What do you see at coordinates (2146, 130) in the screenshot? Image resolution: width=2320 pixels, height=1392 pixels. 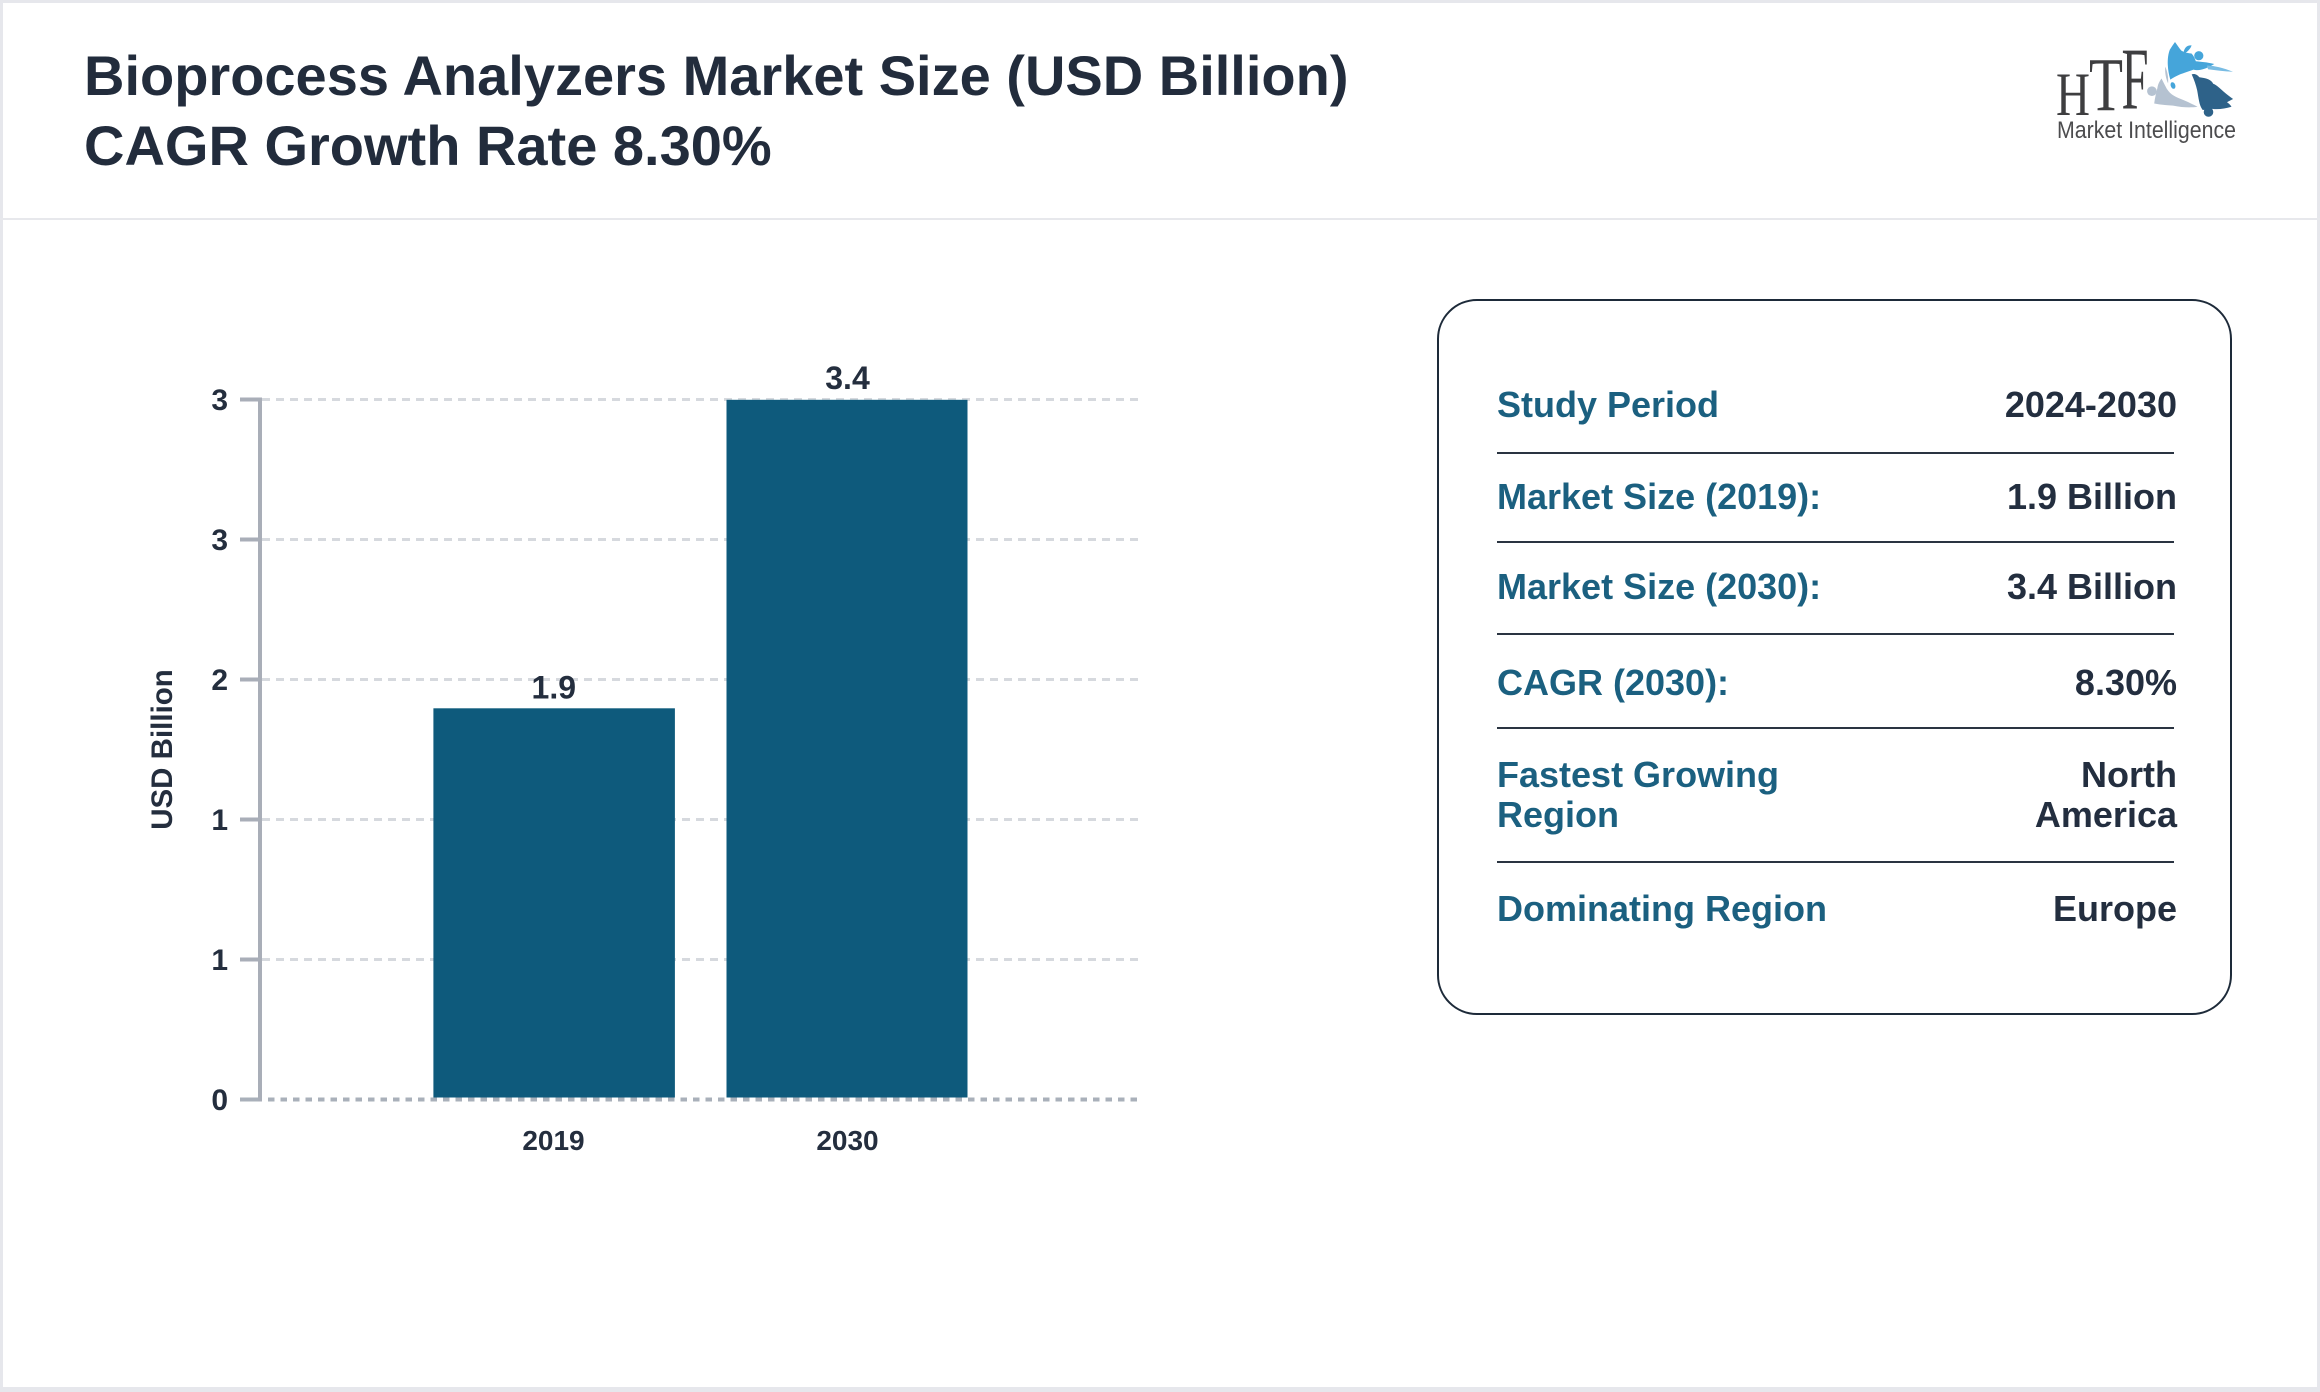 I see `svg-text: Market Intelligence` at bounding box center [2146, 130].